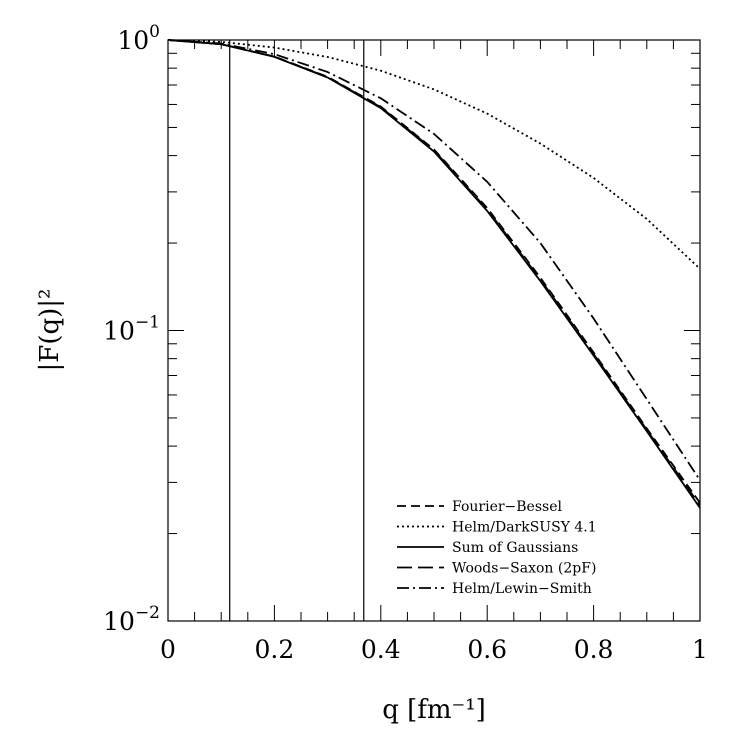 This screenshot has height=739, width=739. What do you see at coordinates (522, 589) in the screenshot?
I see `legend-label: Helm/Lewin−Smith` at bounding box center [522, 589].